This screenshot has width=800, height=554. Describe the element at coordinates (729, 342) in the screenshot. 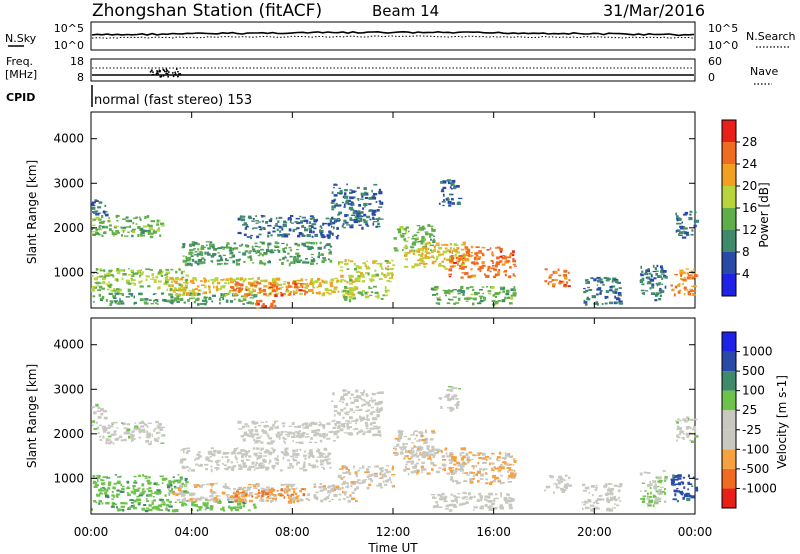

I see `colorbar-band` at that location.